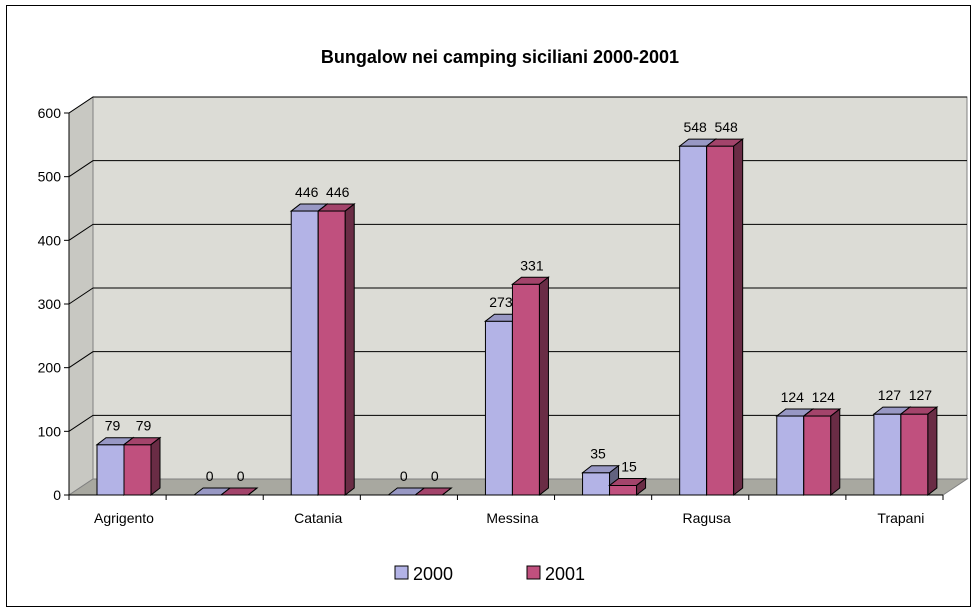 Image resolution: width=979 pixels, height=613 pixels. I want to click on legend-swatch-2001, so click(533, 572).